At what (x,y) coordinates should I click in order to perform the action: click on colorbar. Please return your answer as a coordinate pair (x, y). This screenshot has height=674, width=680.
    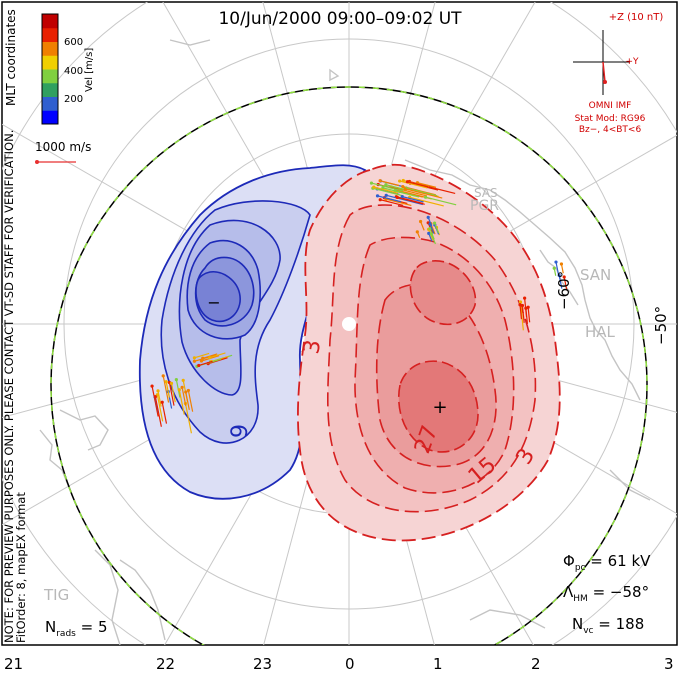
    Looking at the image, I should click on (50, 69).